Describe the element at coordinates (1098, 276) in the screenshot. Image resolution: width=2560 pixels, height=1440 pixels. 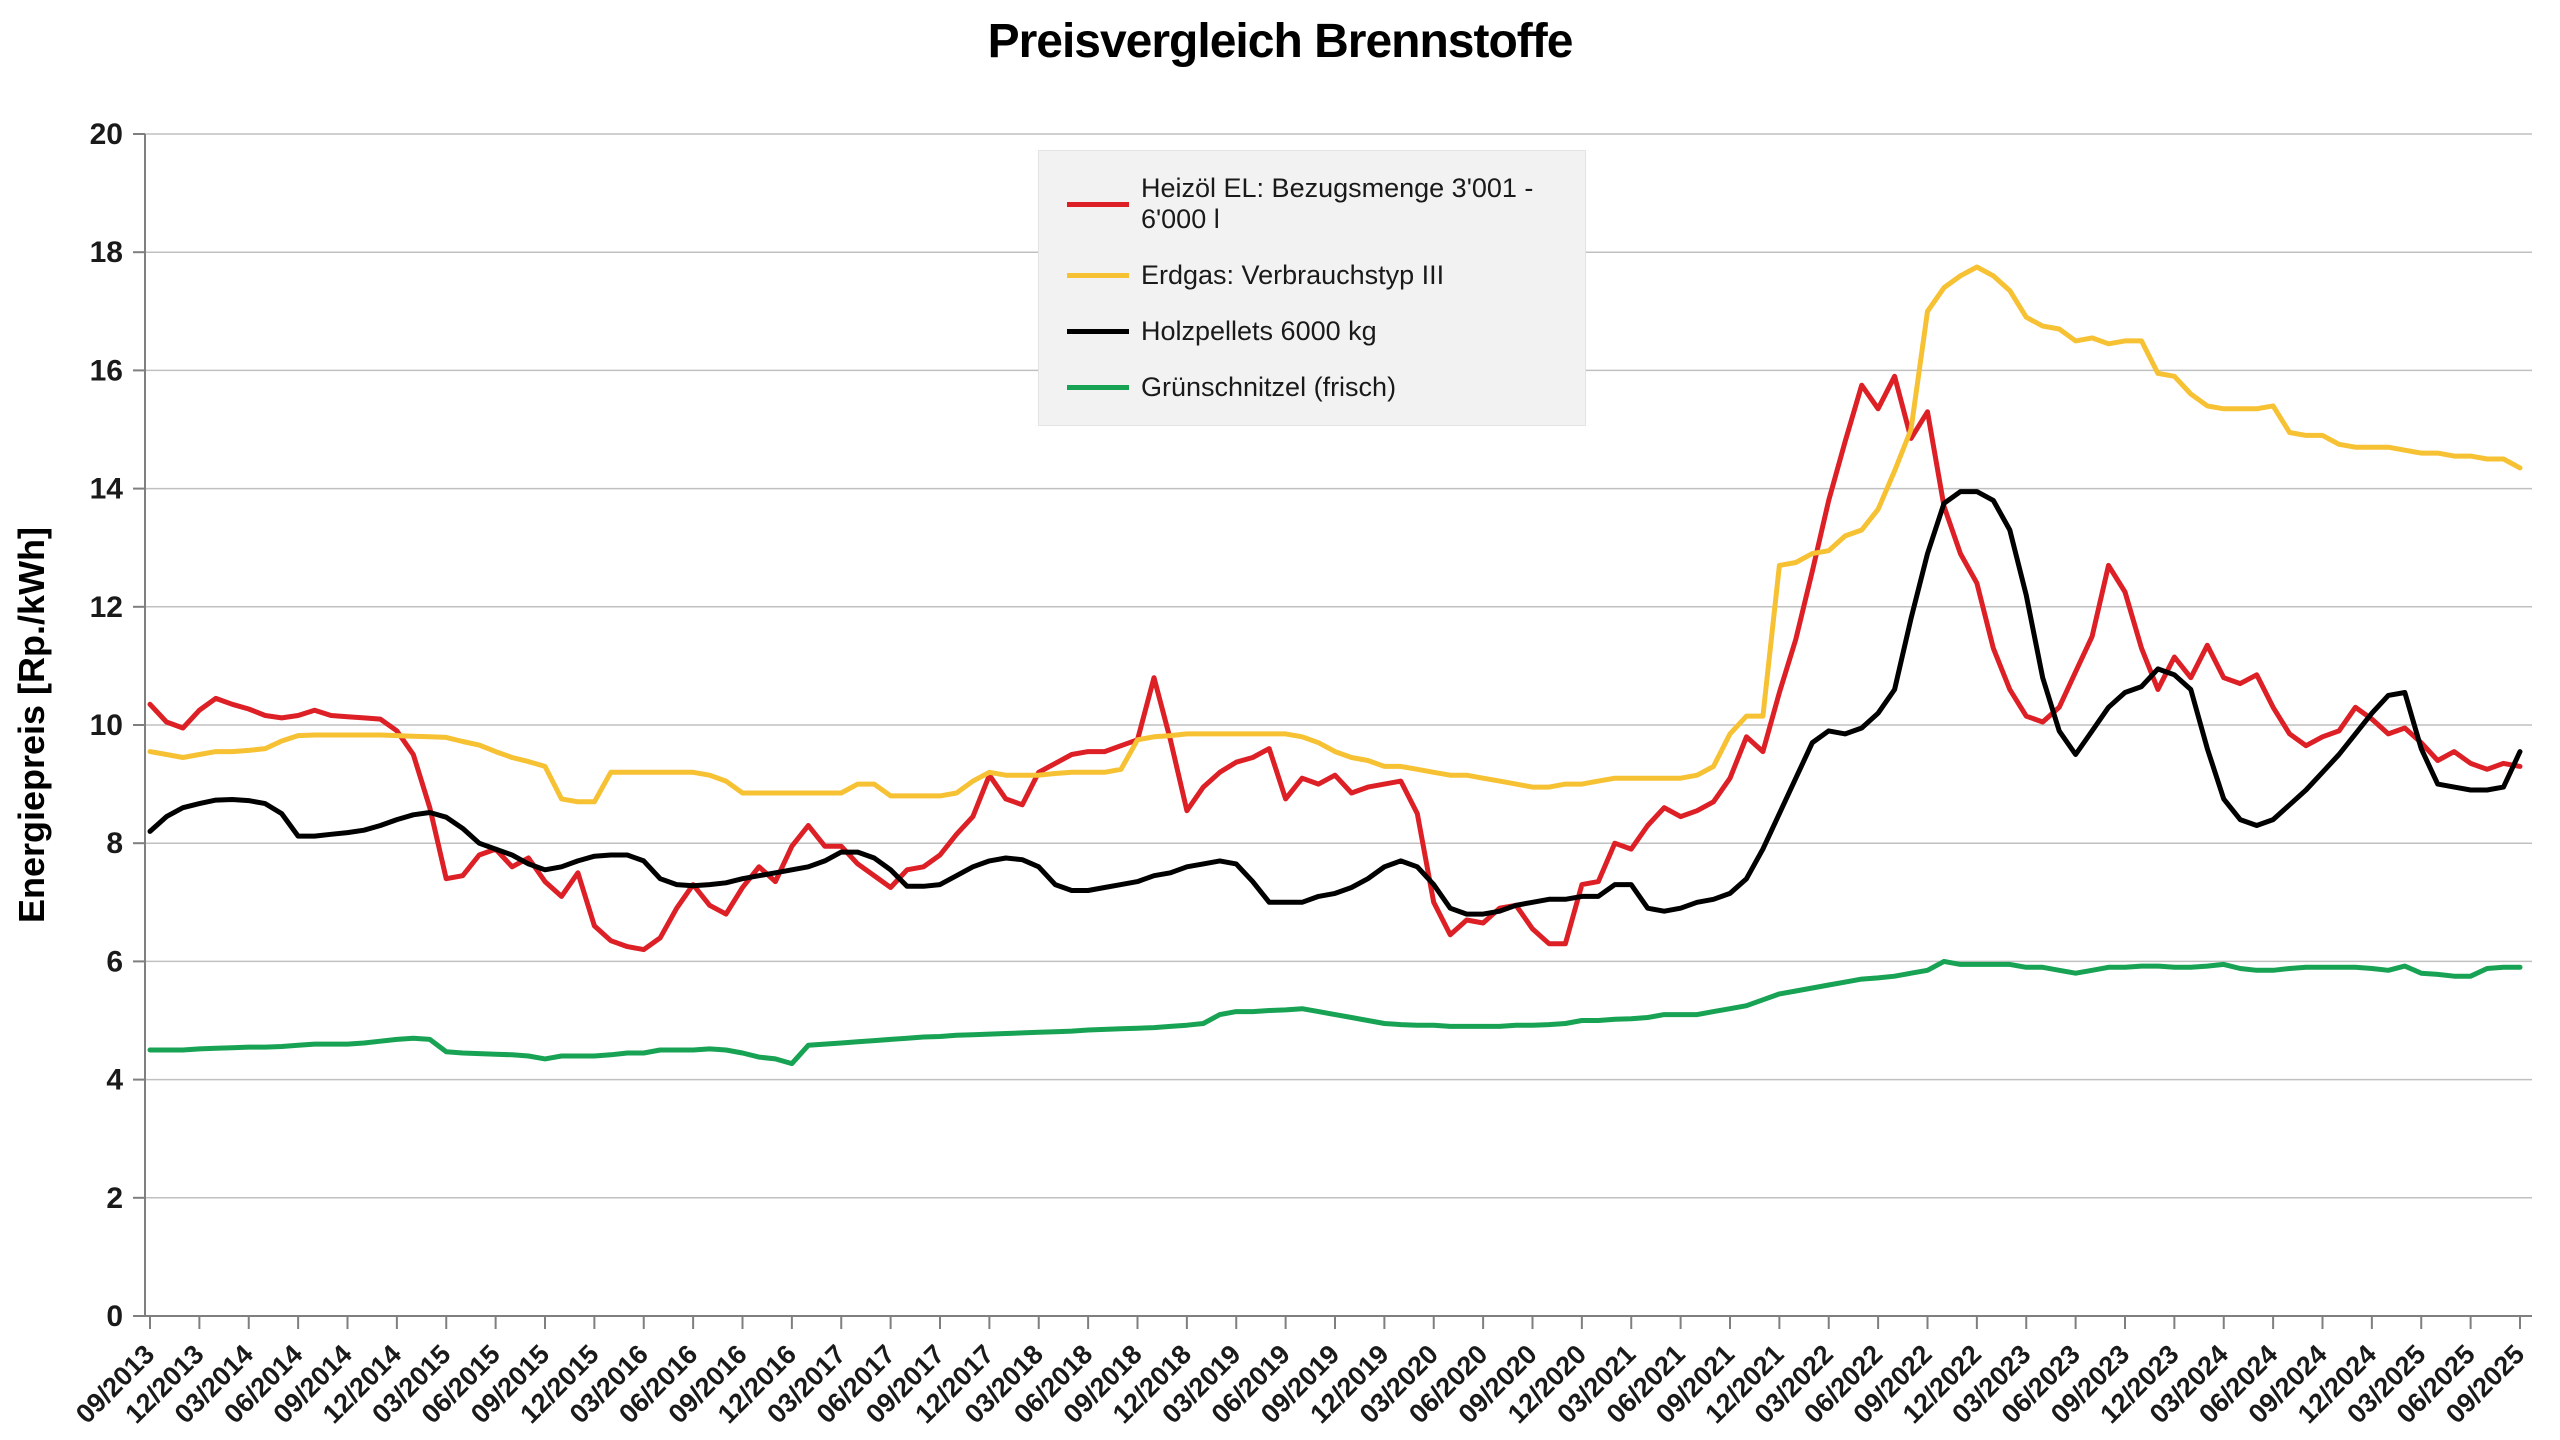
I see `legend-swatch-erdgas` at that location.